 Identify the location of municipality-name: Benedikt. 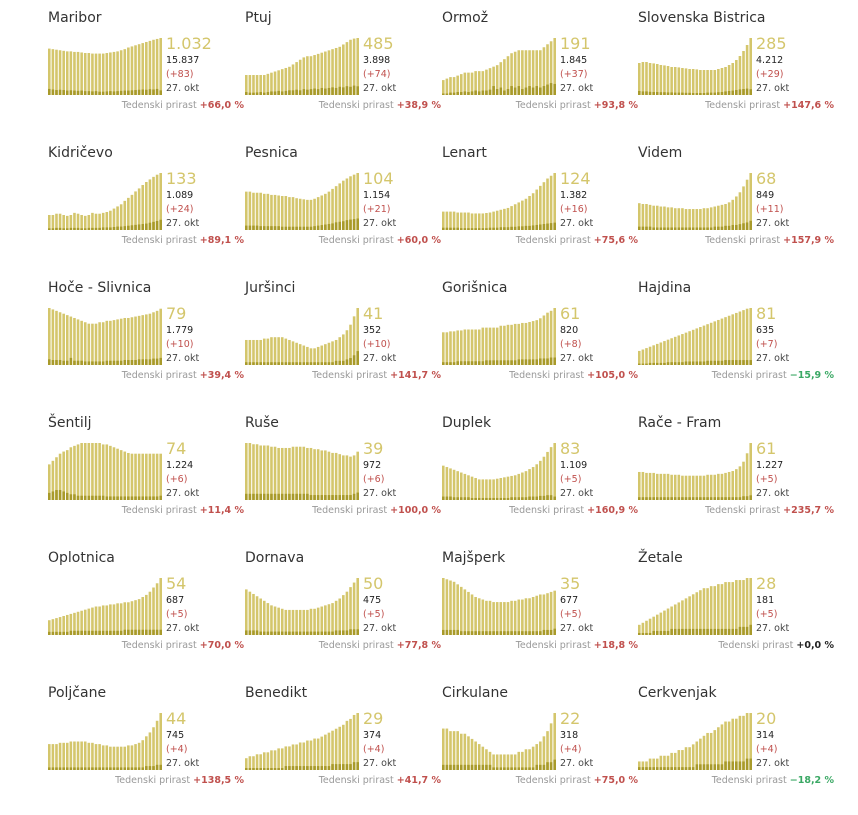
(276, 693).